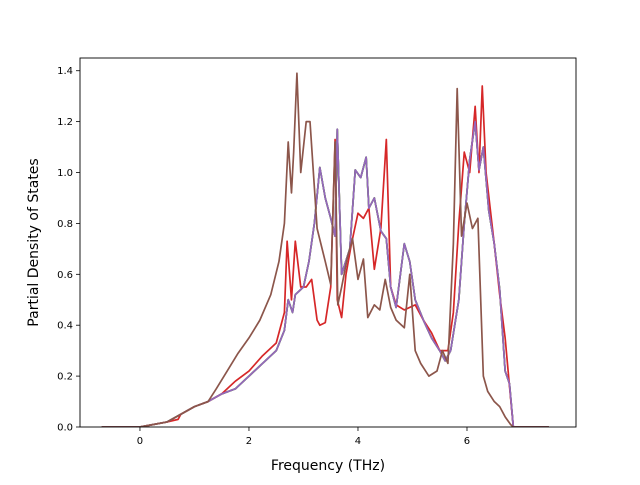 This screenshot has height=485, width=640. What do you see at coordinates (65, 326) in the screenshot?
I see `y-tick-label: 0.4` at bounding box center [65, 326].